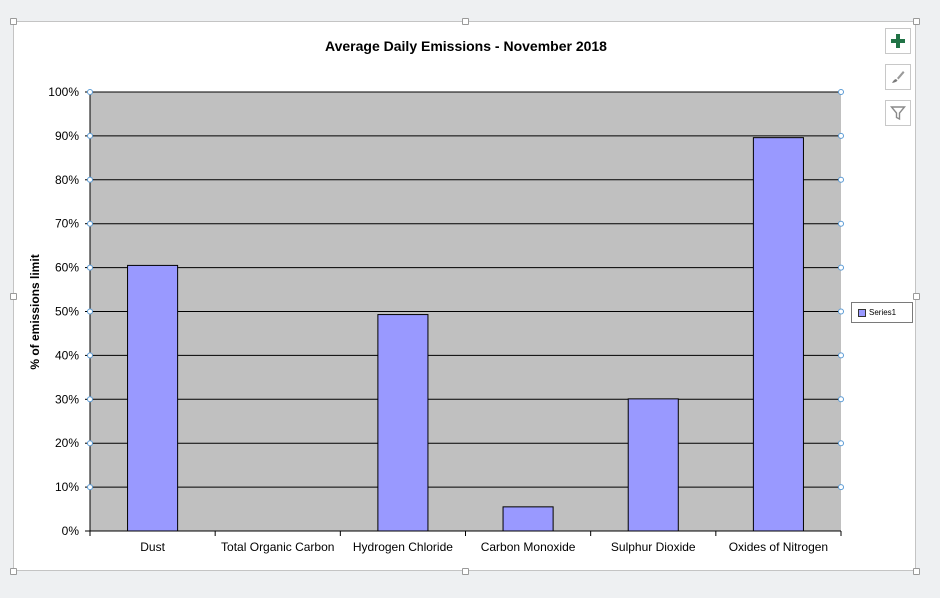 The image size is (940, 598). I want to click on y-tick-label: 60%, so click(67, 268).